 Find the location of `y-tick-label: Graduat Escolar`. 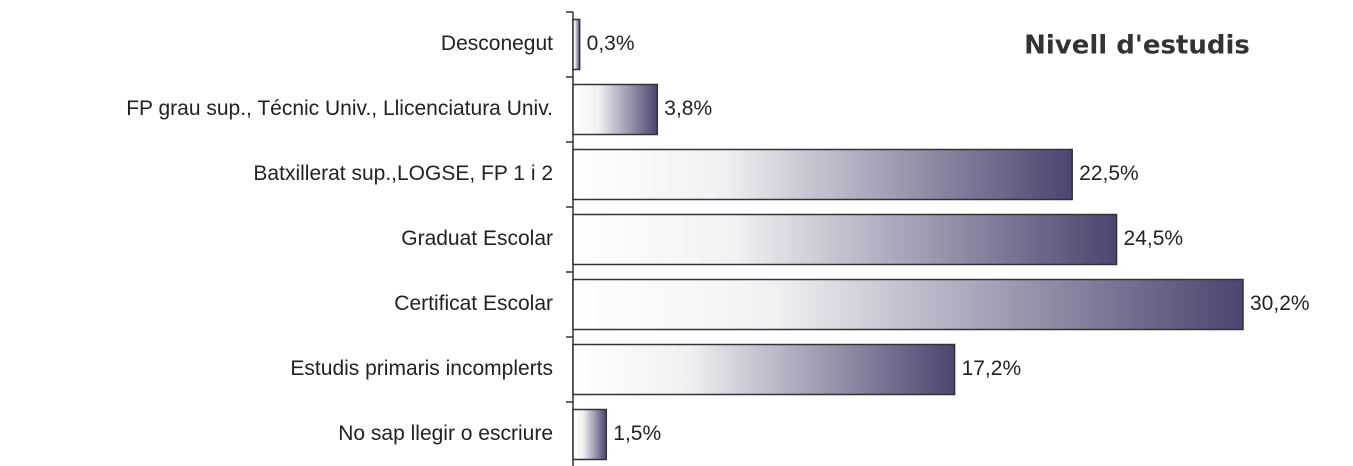

y-tick-label: Graduat Escolar is located at coordinates (477, 238).